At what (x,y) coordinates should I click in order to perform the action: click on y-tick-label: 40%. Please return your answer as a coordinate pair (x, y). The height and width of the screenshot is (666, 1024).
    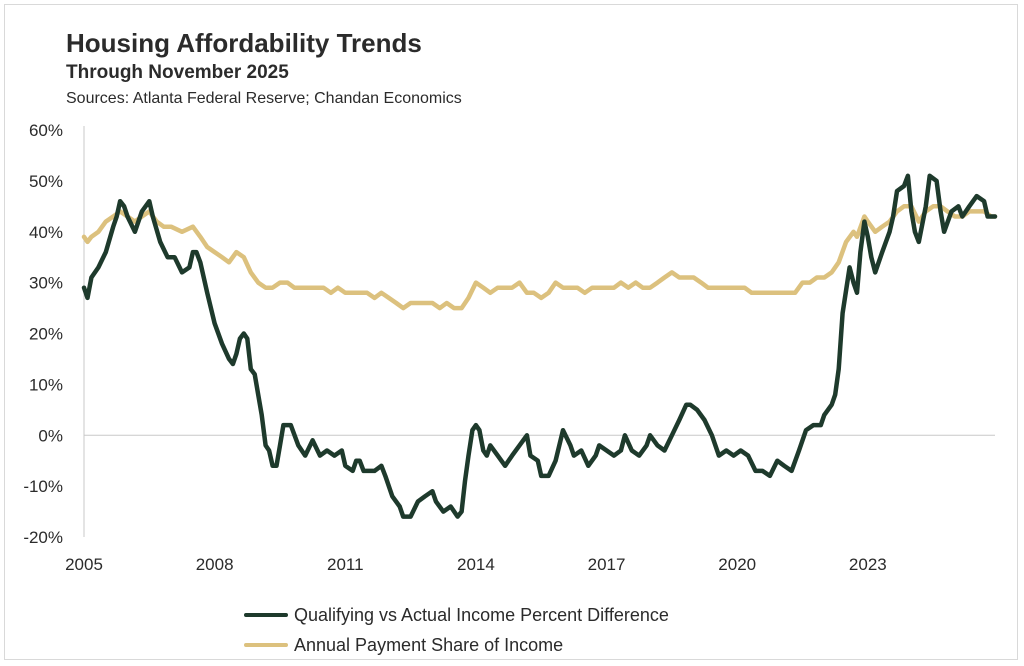
    Looking at the image, I should click on (46, 232).